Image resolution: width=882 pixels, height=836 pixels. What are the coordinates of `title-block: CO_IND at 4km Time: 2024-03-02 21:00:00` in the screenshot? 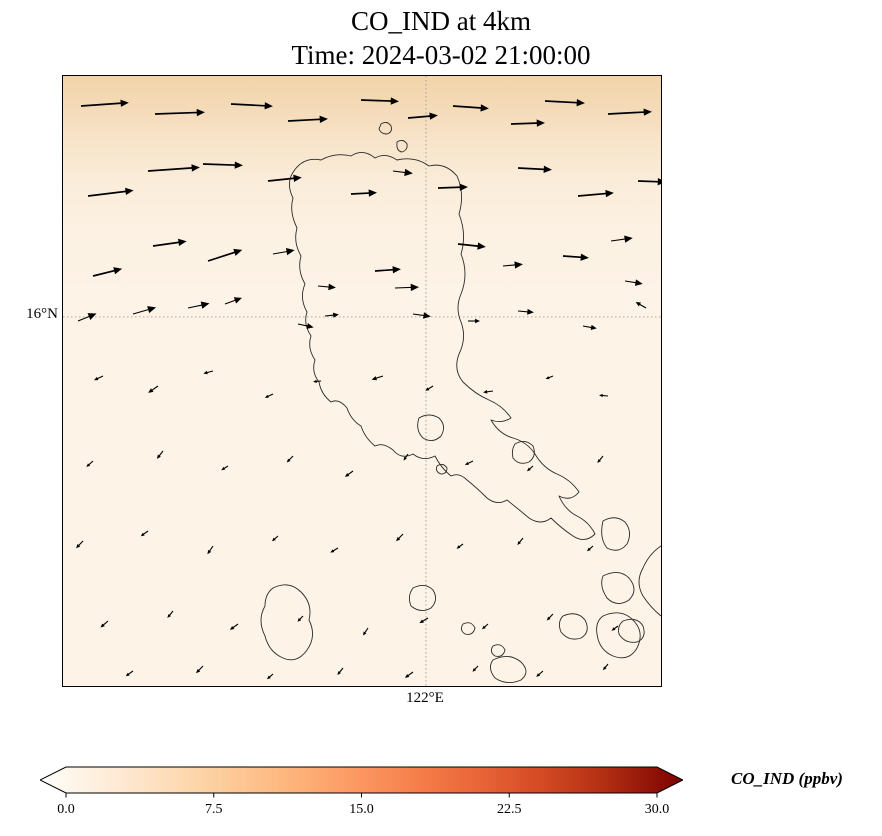 It's located at (441, 38).